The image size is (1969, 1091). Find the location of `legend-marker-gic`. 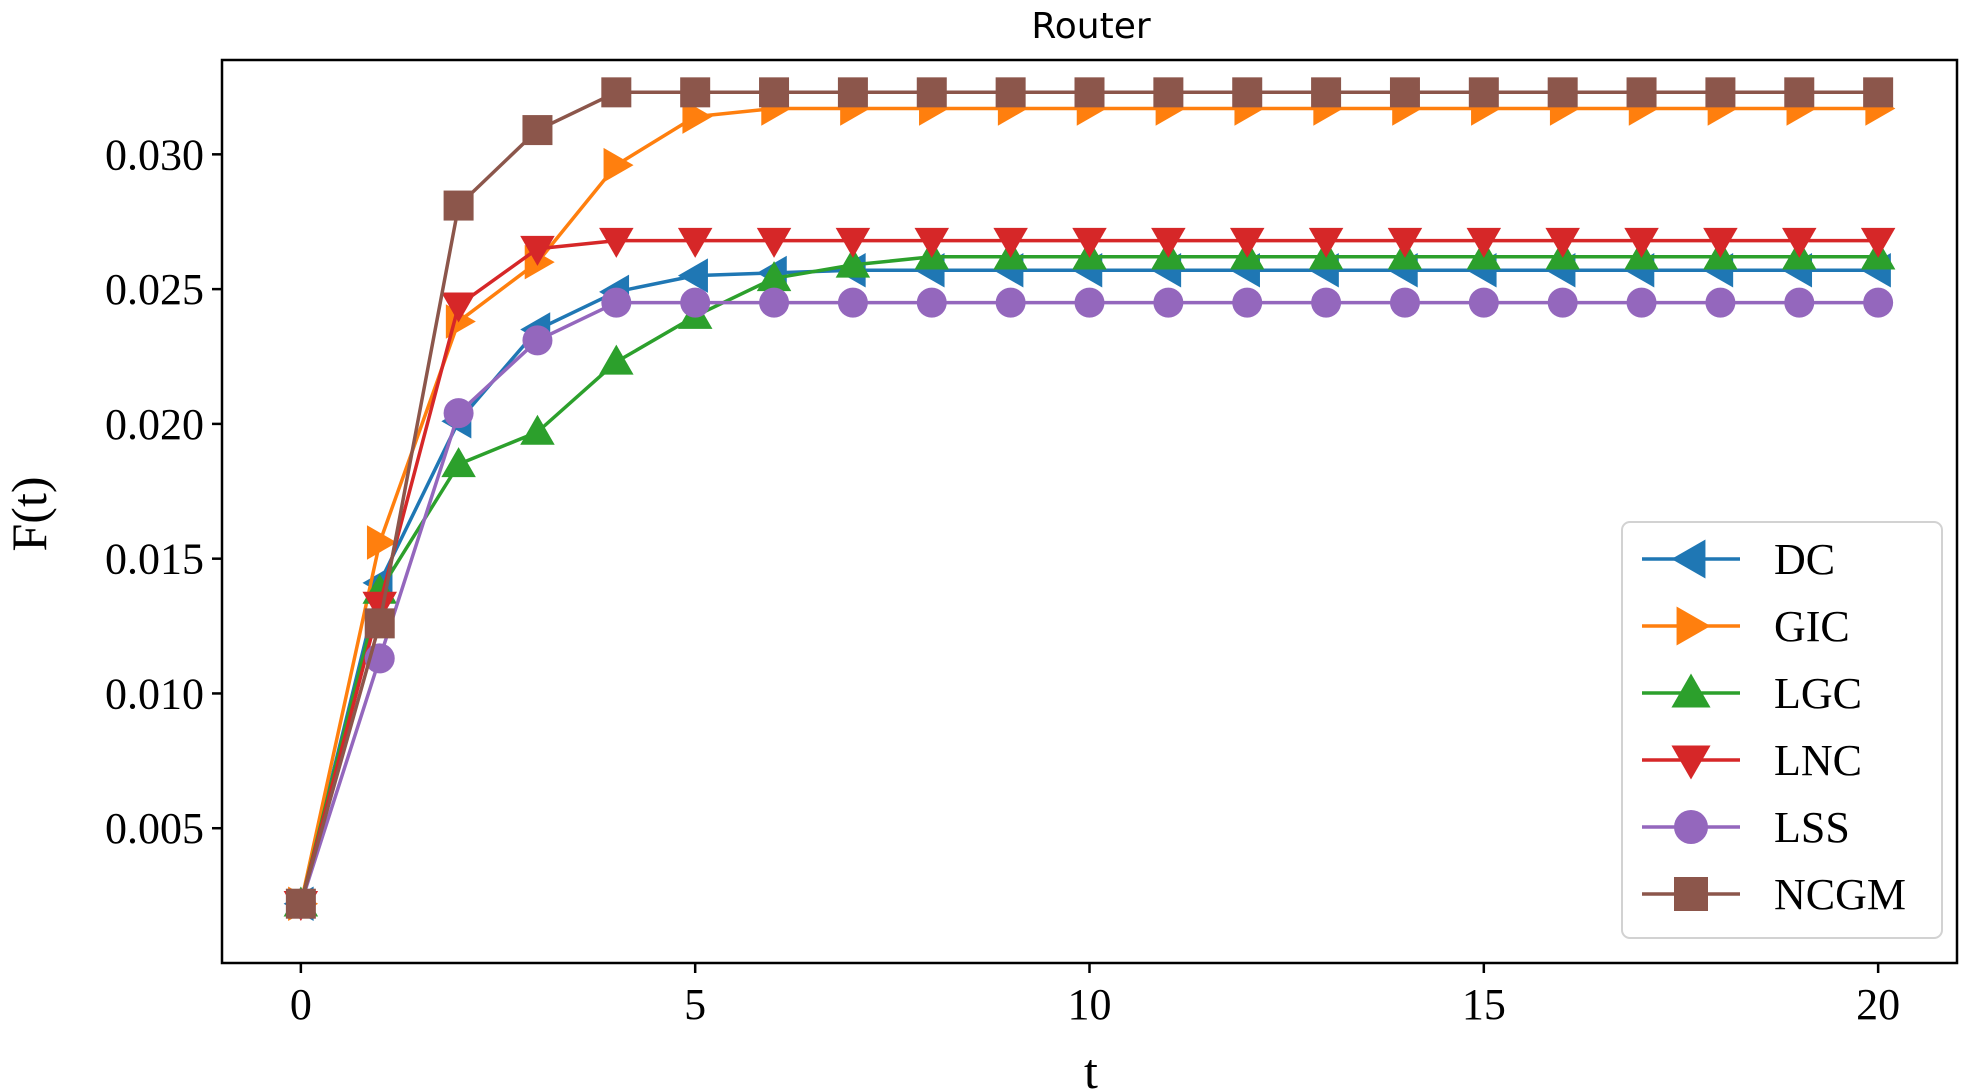

legend-marker-gic is located at coordinates (1693, 626).